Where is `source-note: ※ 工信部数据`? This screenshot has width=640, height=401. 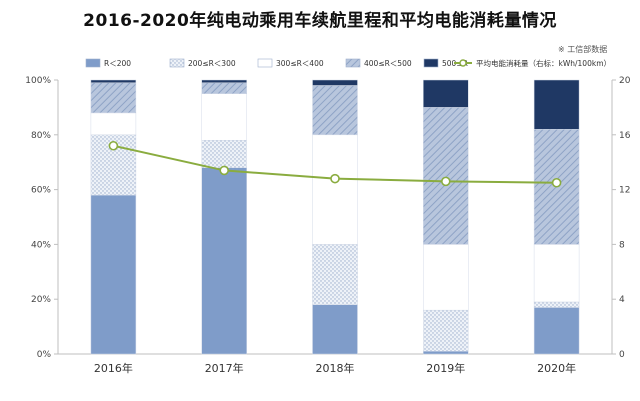 source-note: ※ 工信部数据 is located at coordinates (583, 49).